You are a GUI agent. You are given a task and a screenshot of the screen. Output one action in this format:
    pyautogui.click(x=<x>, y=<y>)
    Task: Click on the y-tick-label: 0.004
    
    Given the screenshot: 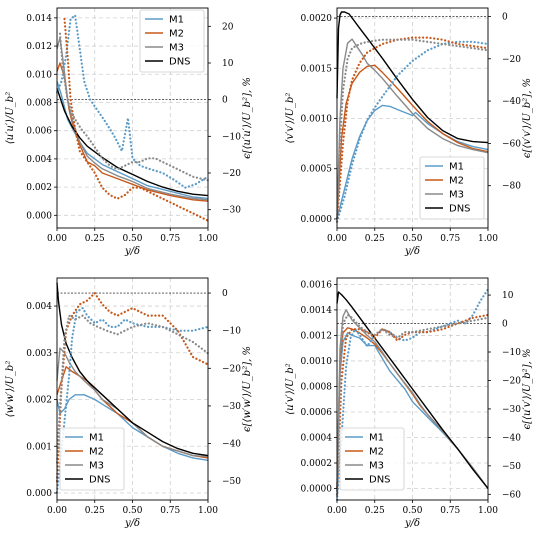 What is the action you would take?
    pyautogui.click(x=39, y=160)
    